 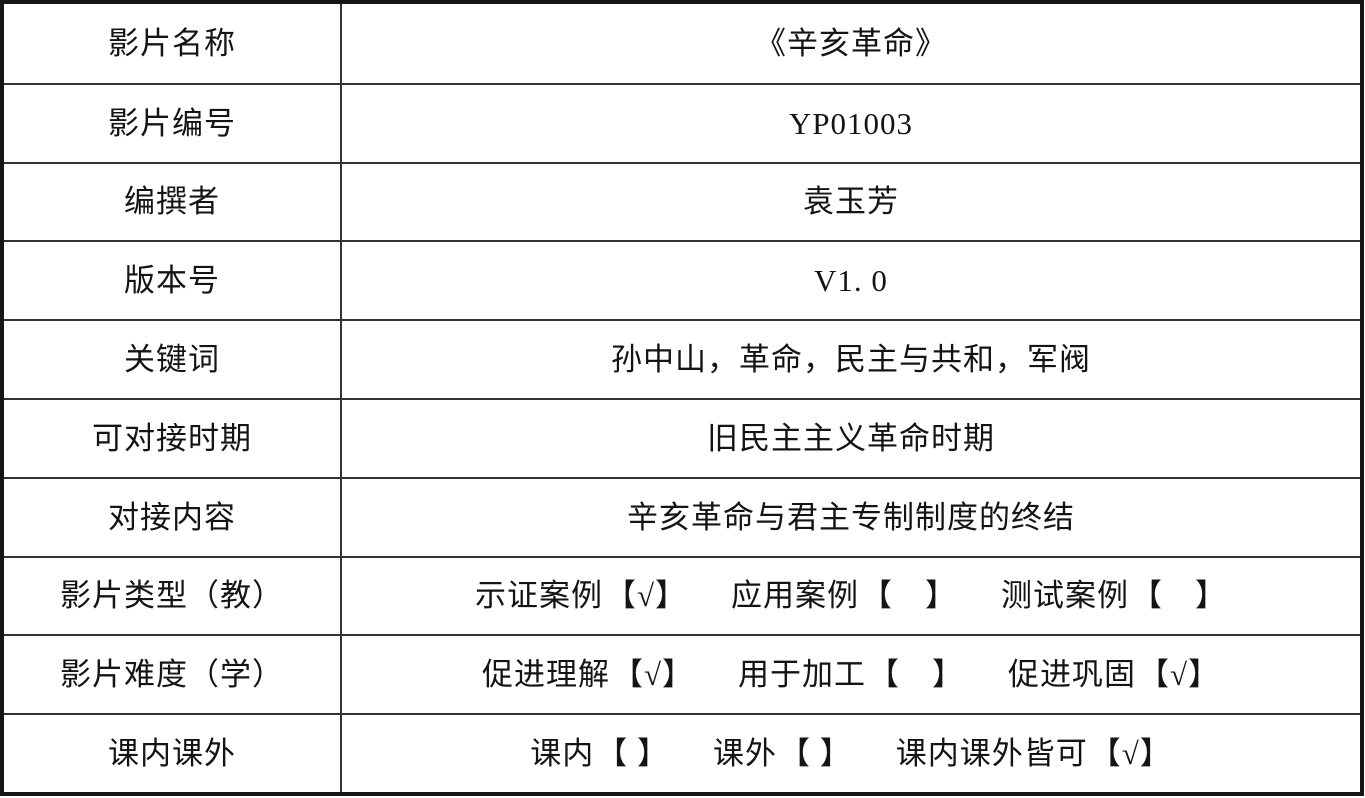 I want to click on row-label: 课内课外, so click(x=173, y=753).